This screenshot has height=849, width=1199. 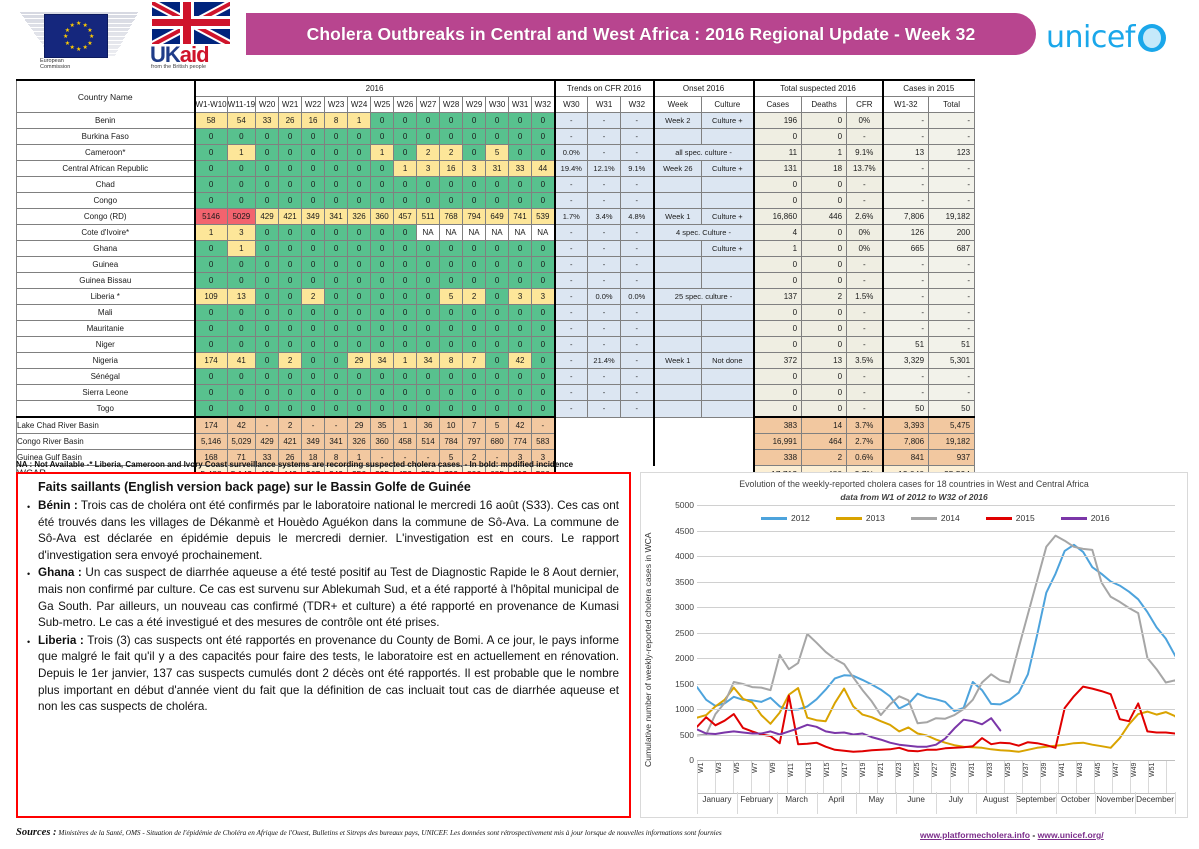 What do you see at coordinates (210, 360) in the screenshot?
I see `week-cell: 174` at bounding box center [210, 360].